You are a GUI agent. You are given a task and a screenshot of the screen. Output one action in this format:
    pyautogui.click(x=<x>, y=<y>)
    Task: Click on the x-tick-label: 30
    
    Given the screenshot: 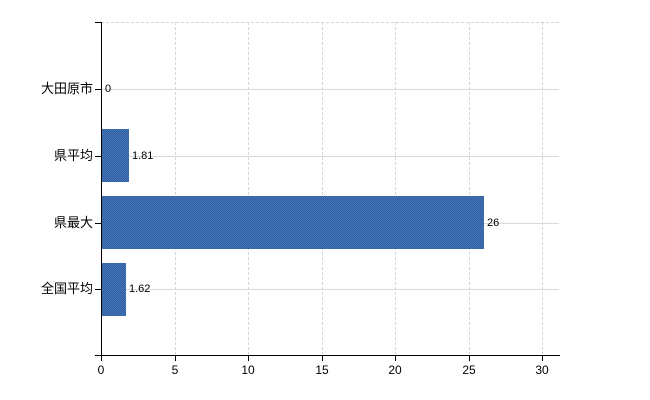 What is the action you would take?
    pyautogui.click(x=542, y=370)
    